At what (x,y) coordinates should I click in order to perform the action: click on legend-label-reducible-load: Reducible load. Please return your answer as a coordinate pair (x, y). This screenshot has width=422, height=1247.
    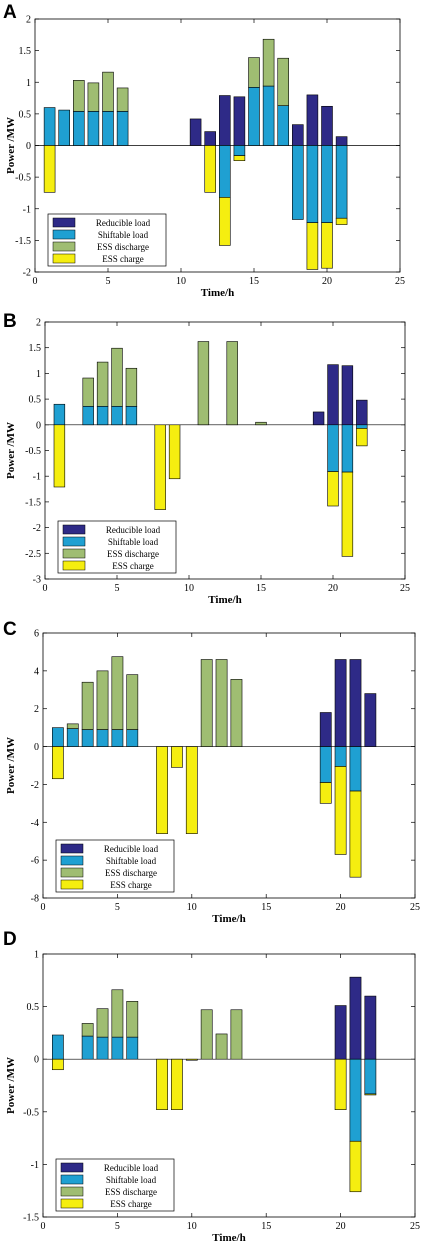
    Looking at the image, I should click on (131, 1168).